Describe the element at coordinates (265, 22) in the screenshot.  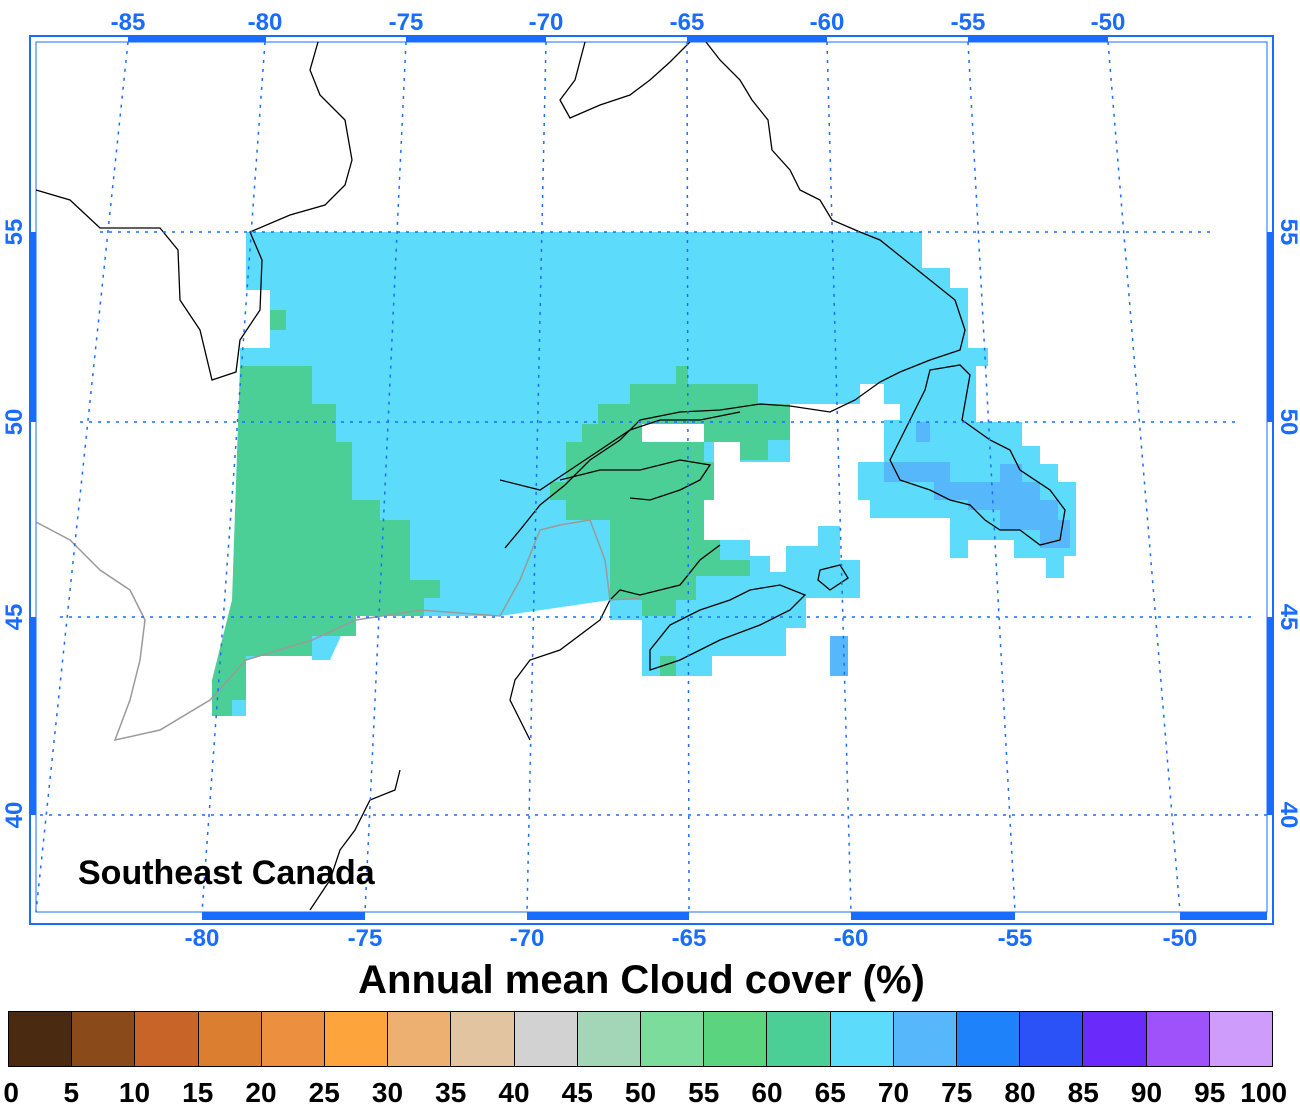
I see `top-tick: -80` at that location.